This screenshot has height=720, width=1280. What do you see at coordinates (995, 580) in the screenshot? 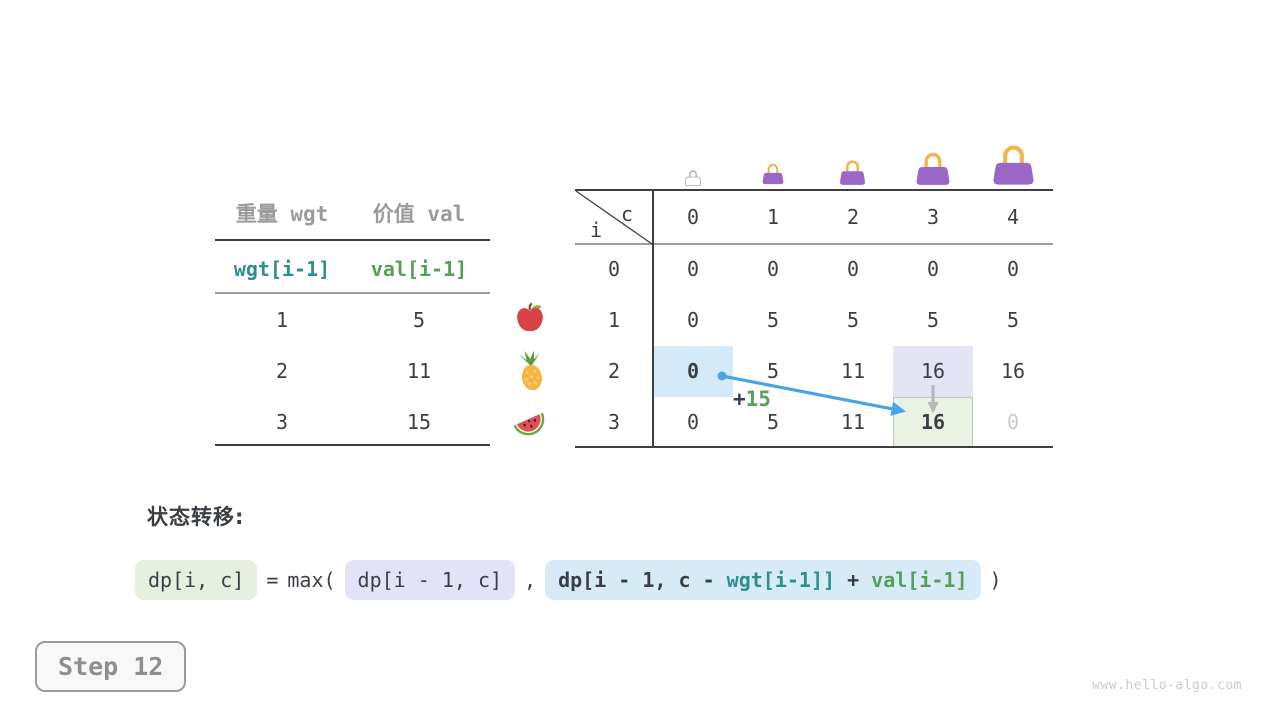
I see `formula-close-paren: )` at bounding box center [995, 580].